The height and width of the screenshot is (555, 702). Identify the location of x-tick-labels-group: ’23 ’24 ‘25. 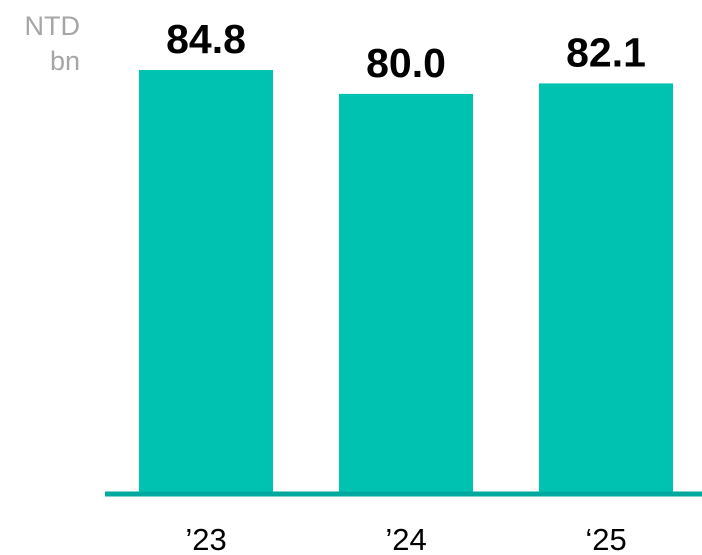
(405, 538).